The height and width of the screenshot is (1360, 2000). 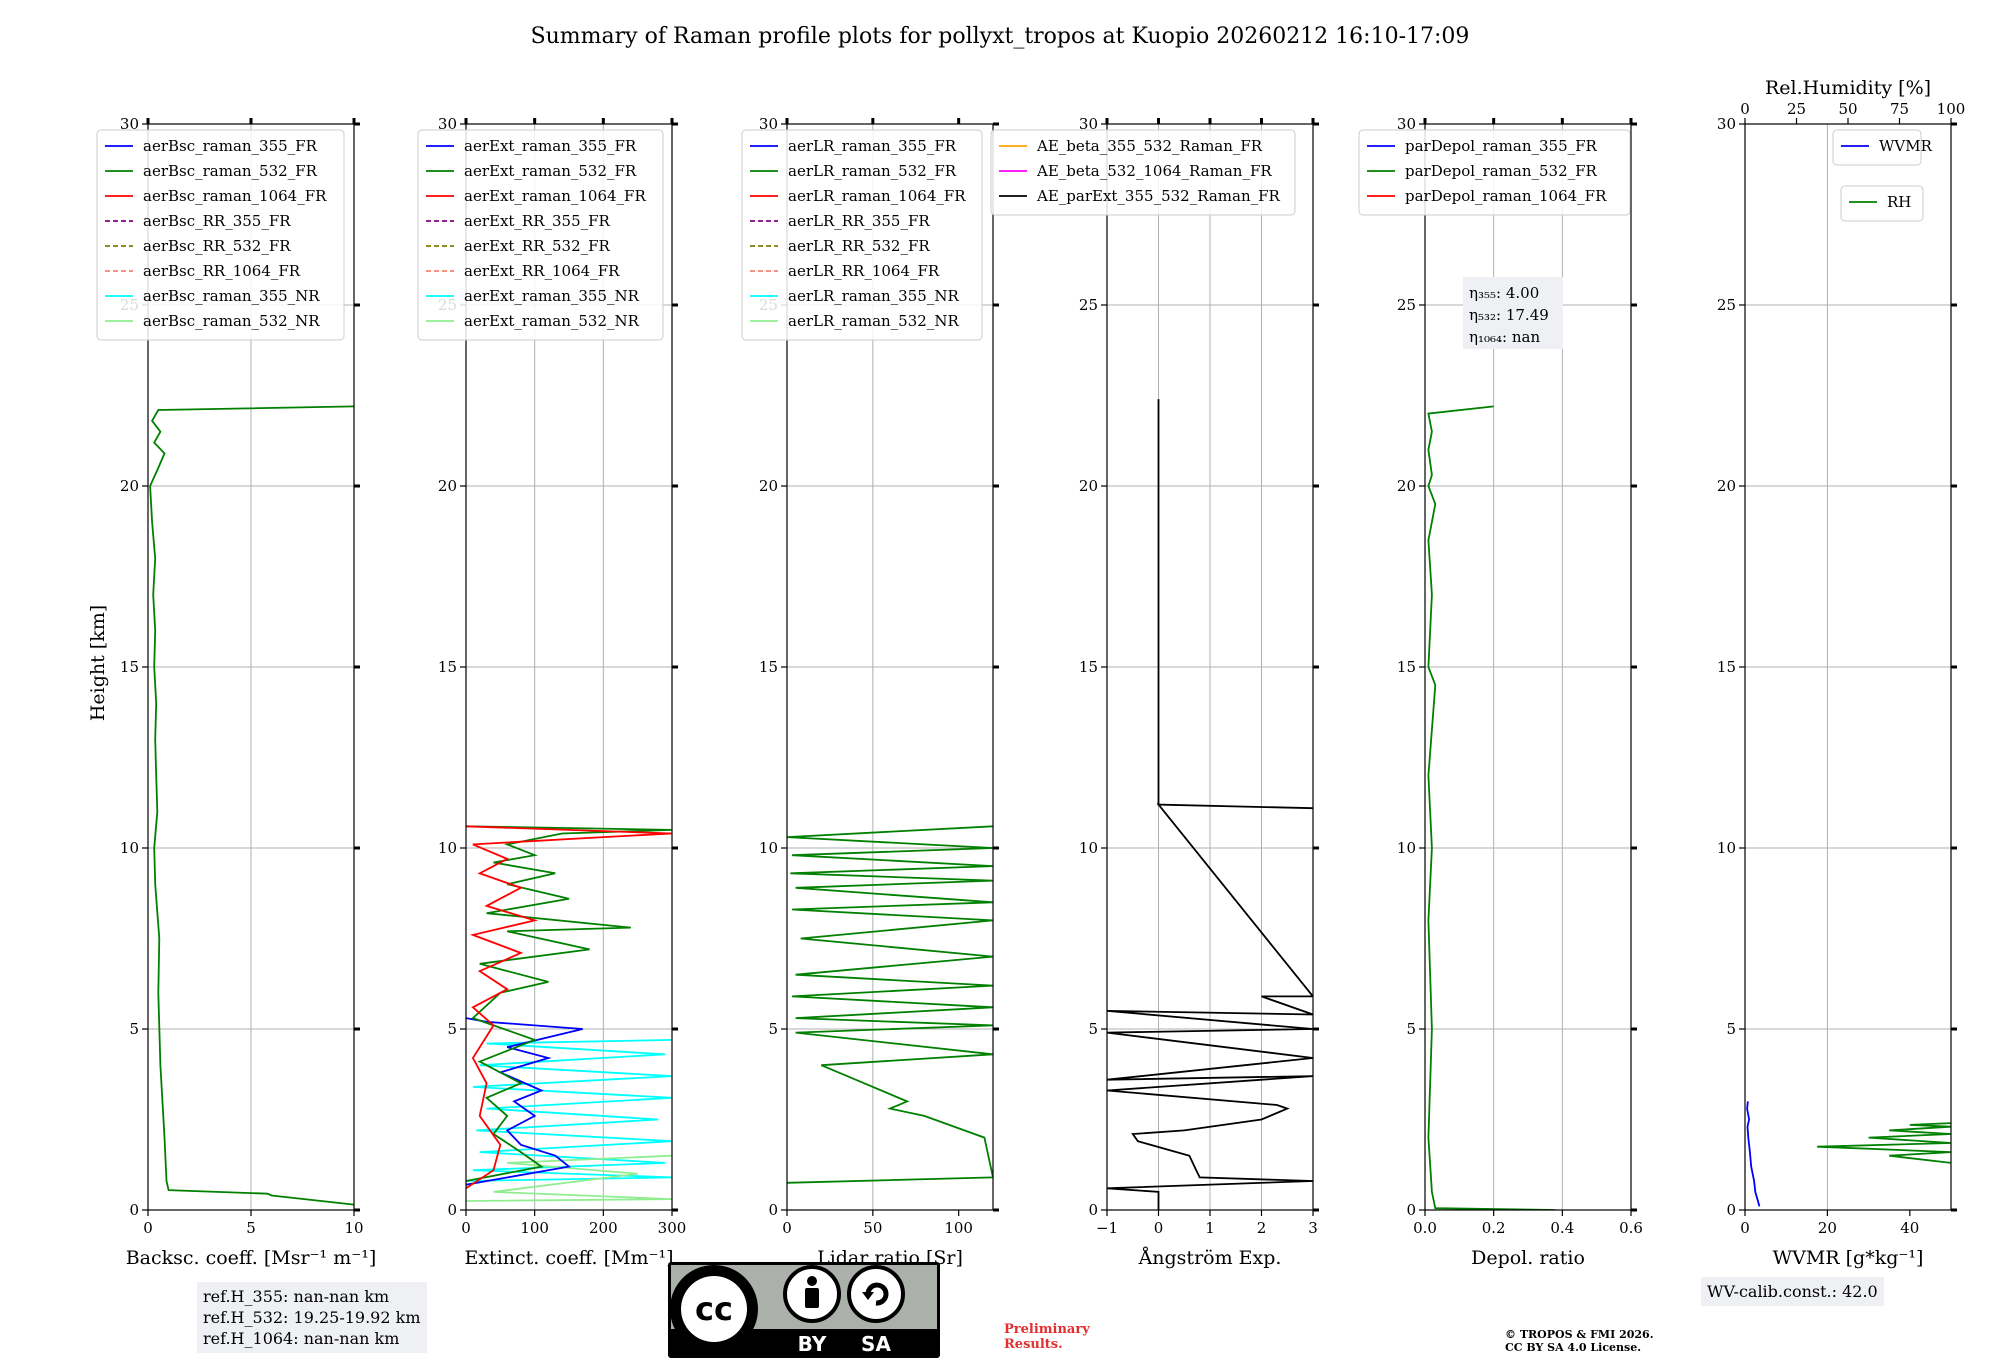 I want to click on x-tick-label: 20, so click(x=1827, y=1228).